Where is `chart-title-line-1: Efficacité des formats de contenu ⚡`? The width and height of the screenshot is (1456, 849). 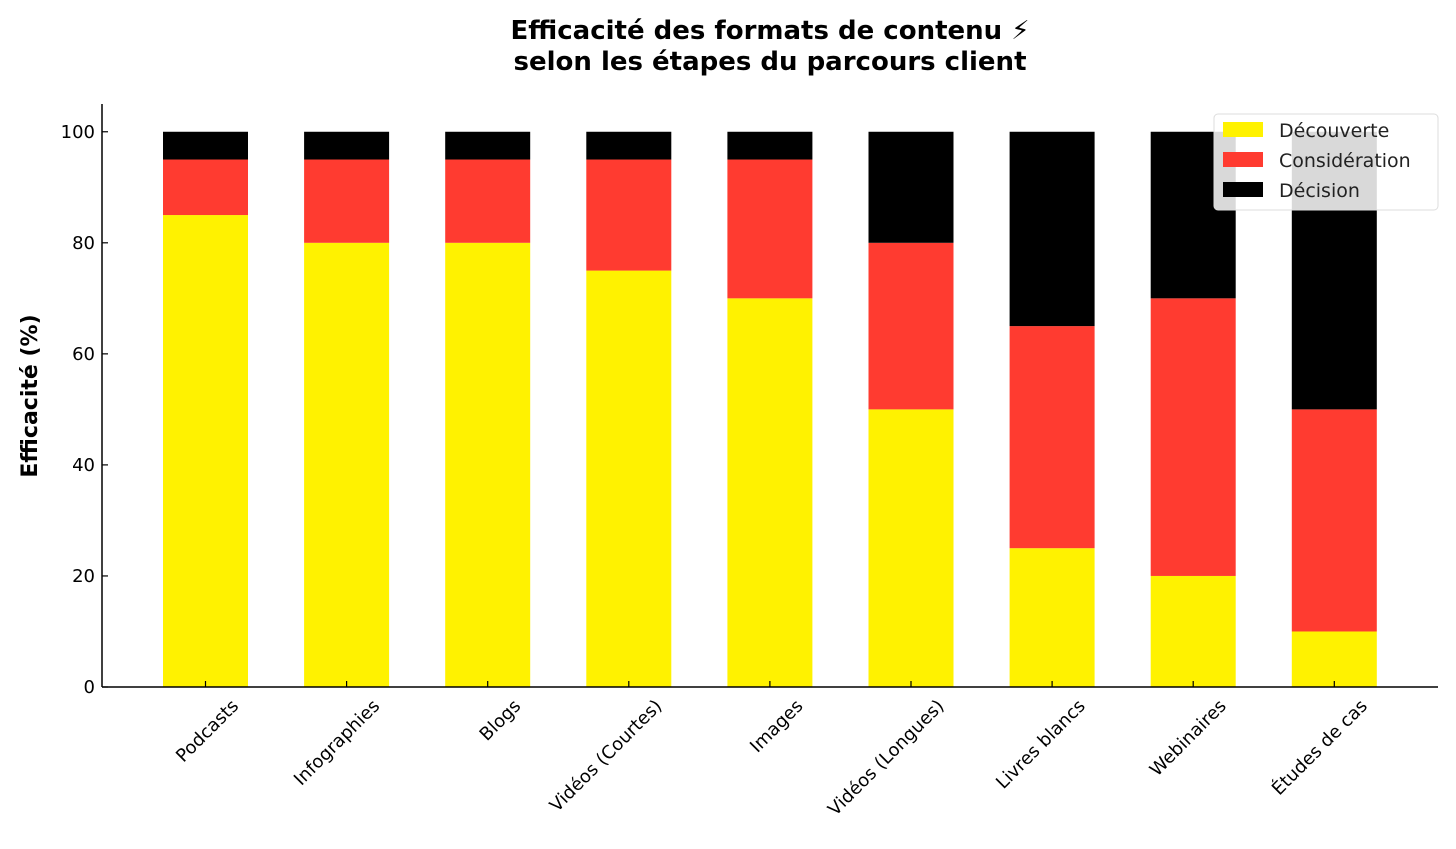 chart-title-line-1: Efficacité des formats de contenu ⚡ is located at coordinates (770, 31).